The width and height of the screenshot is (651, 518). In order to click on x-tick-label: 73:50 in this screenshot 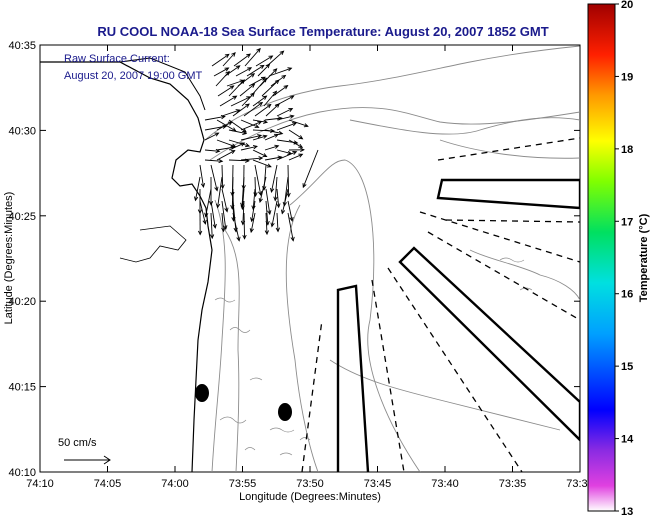, I will do `click(310, 484)`.